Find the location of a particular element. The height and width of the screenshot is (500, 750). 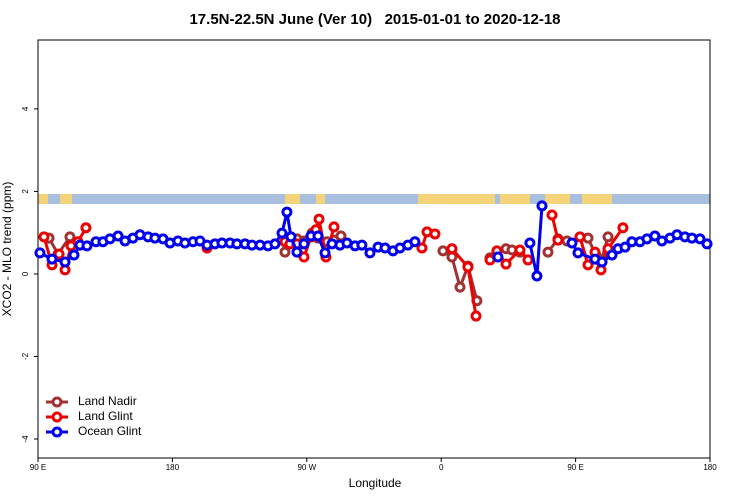

legend-label: Land Glint is located at coordinates (105, 416).